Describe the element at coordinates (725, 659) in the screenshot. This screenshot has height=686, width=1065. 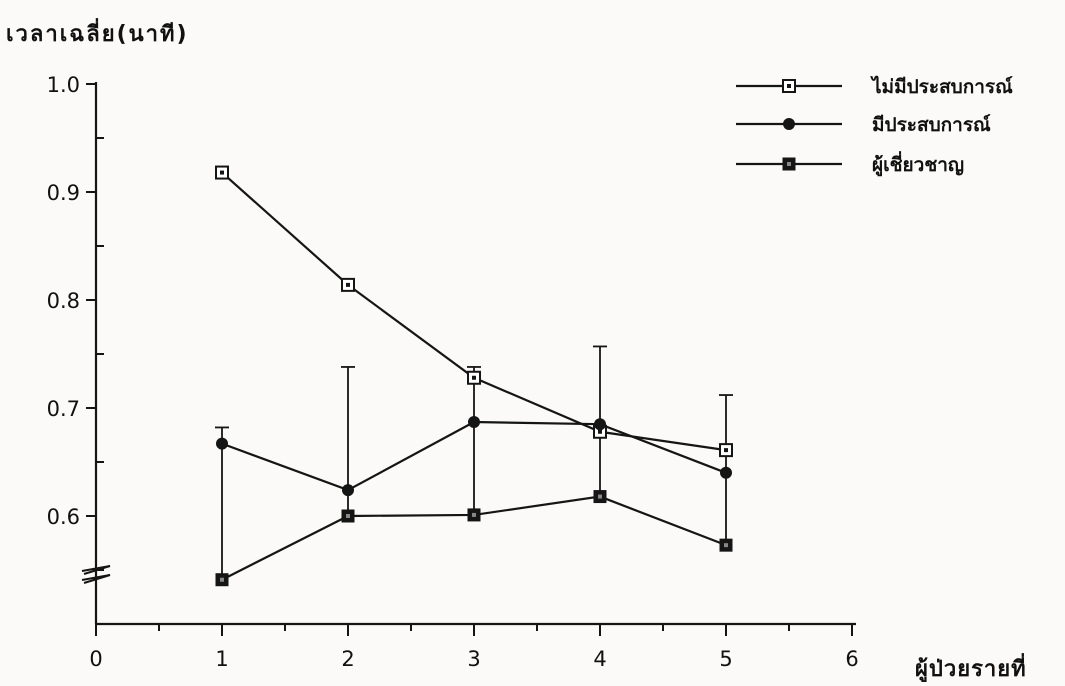
I see `x-tick-label: 5` at that location.